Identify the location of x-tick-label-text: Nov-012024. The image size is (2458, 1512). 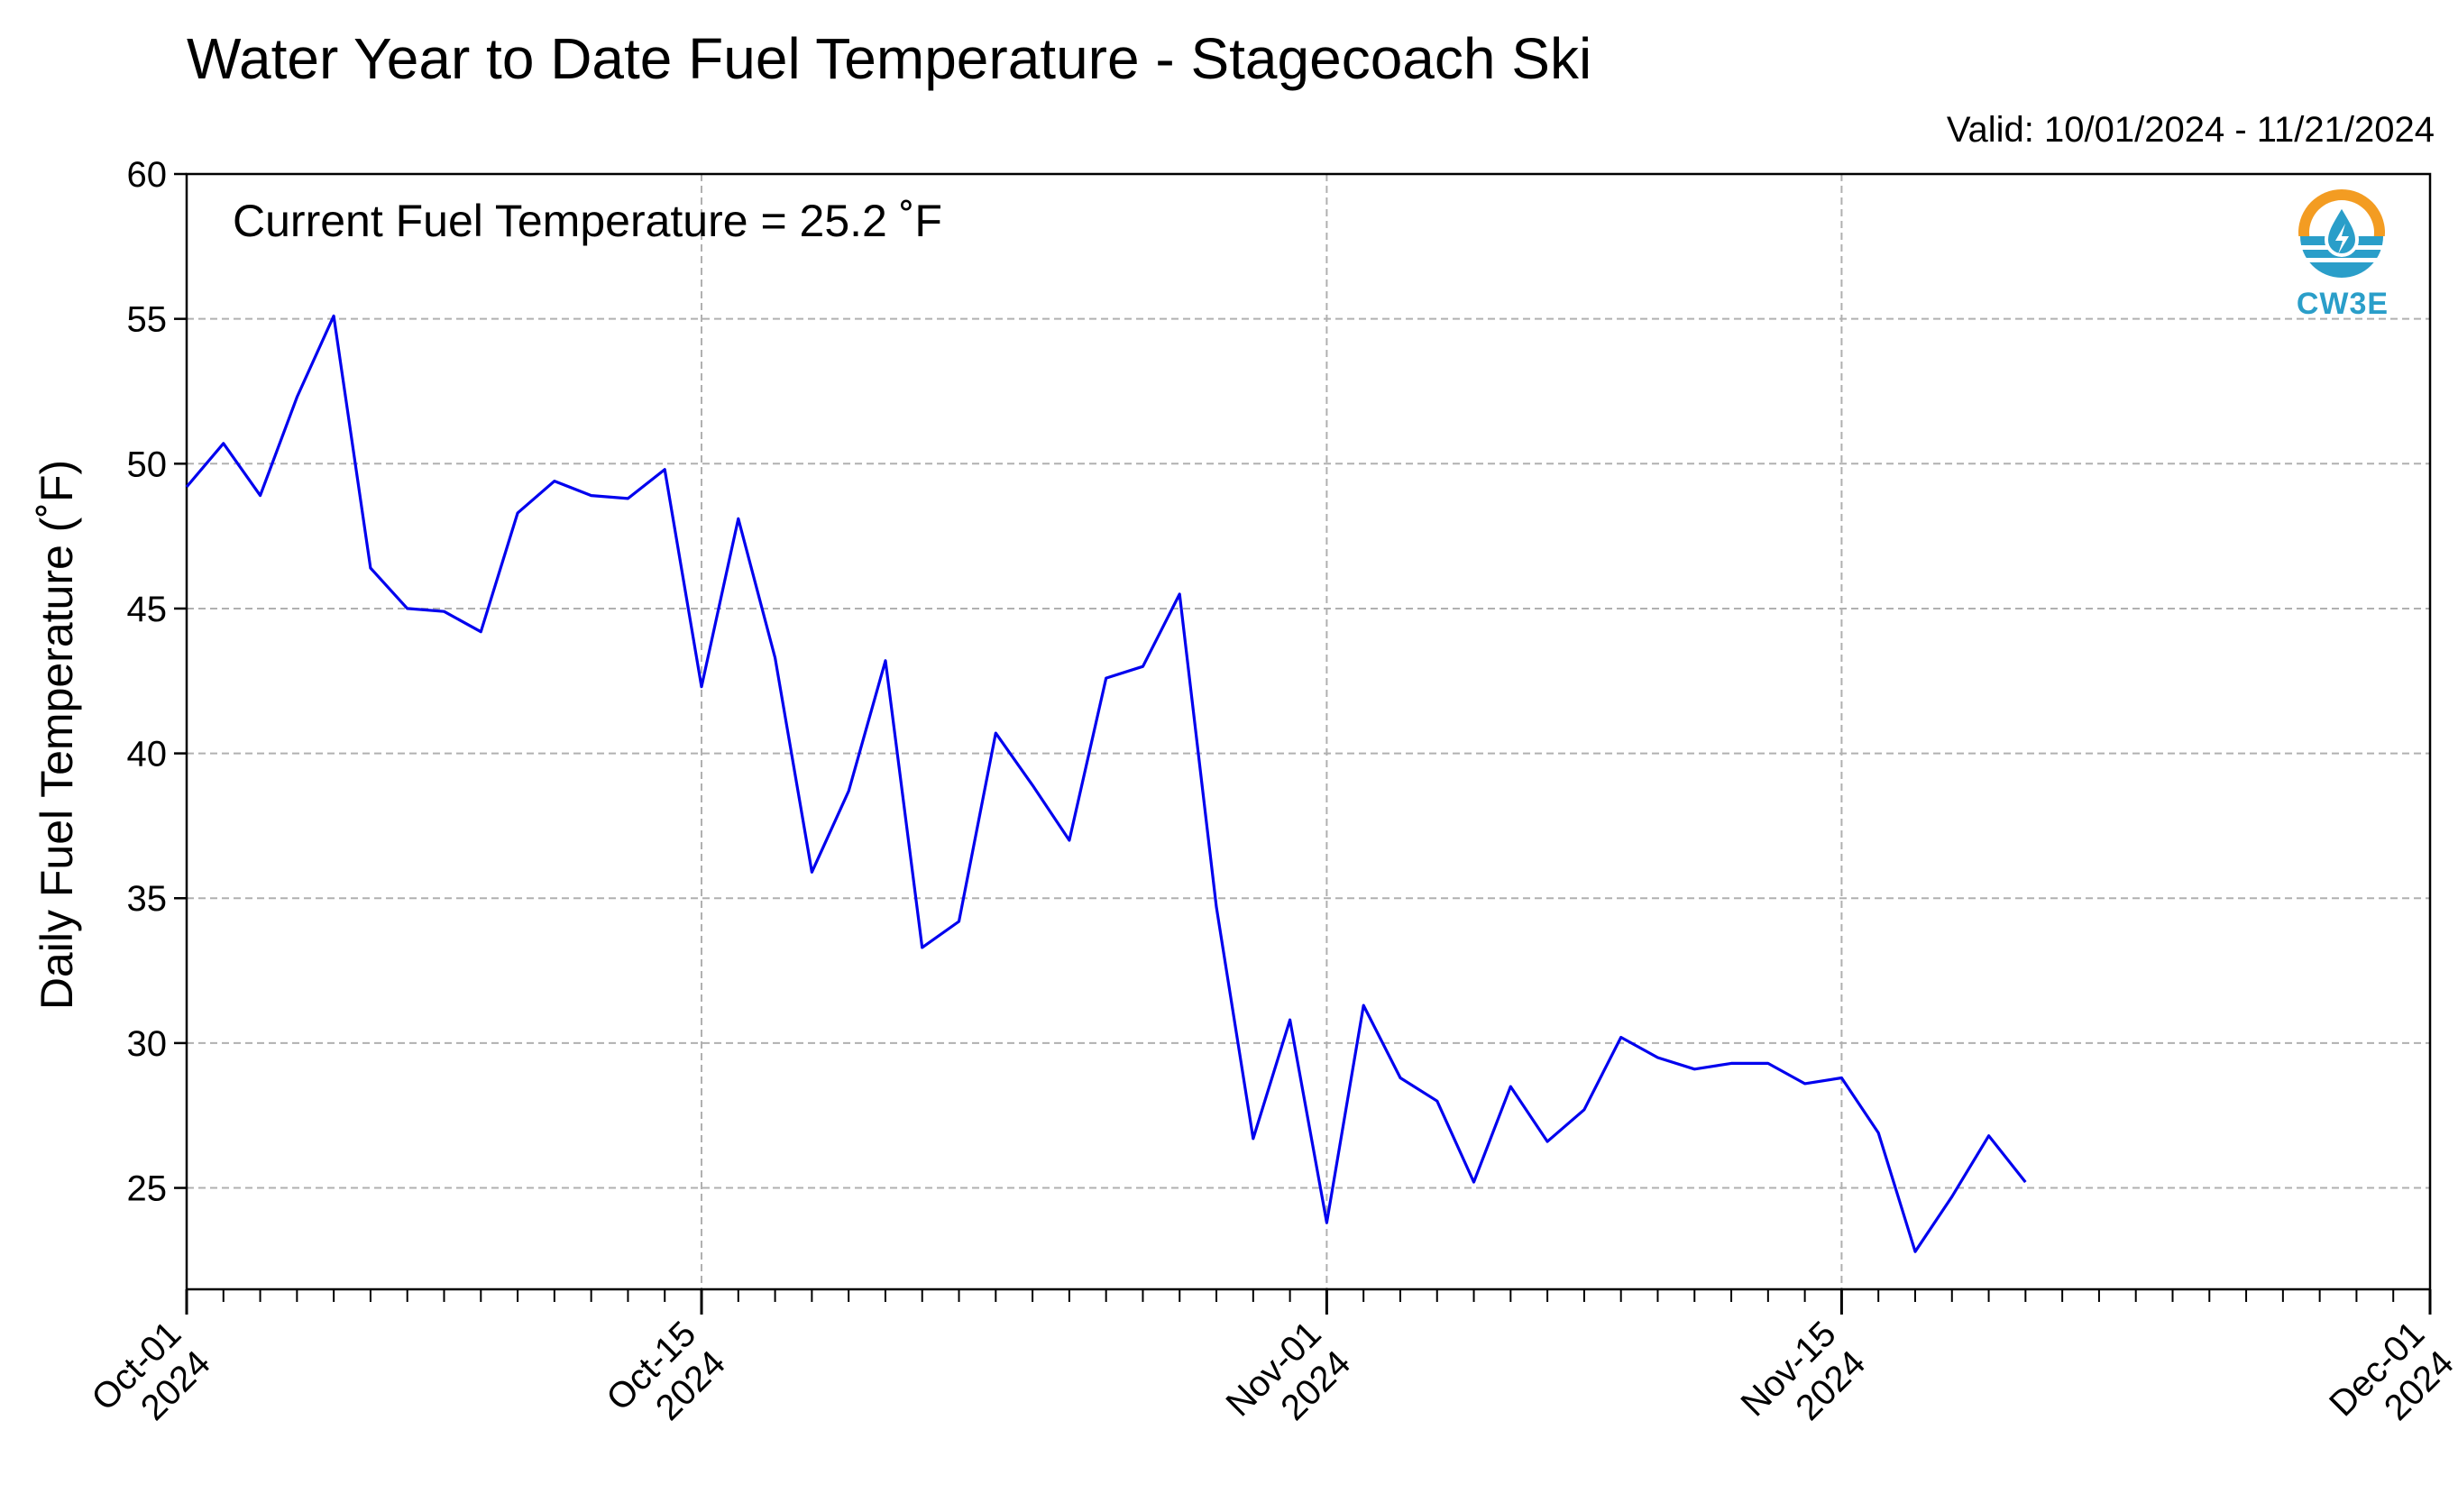
(1288, 1384).